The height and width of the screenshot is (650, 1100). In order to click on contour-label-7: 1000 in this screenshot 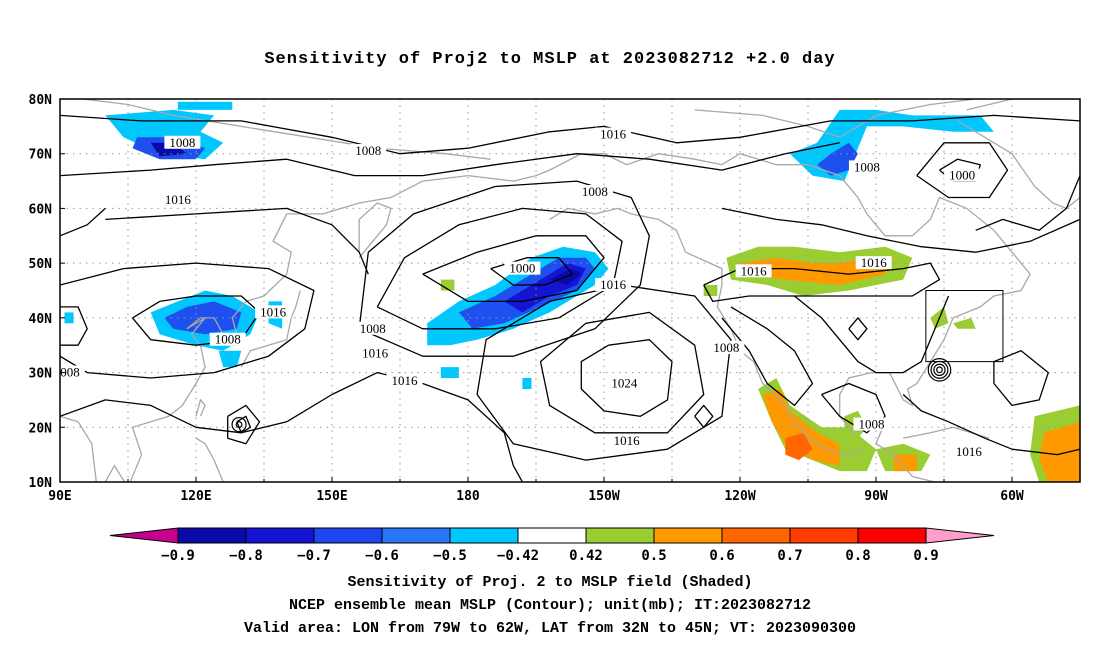, I will do `click(522, 268)`.